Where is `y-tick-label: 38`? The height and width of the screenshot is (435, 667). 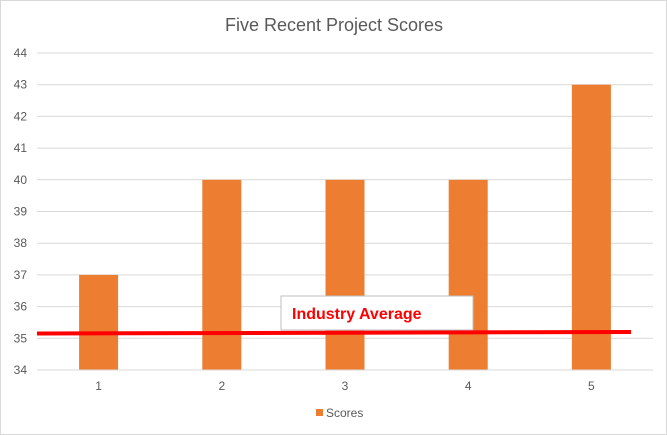 y-tick-label: 38 is located at coordinates (21, 243).